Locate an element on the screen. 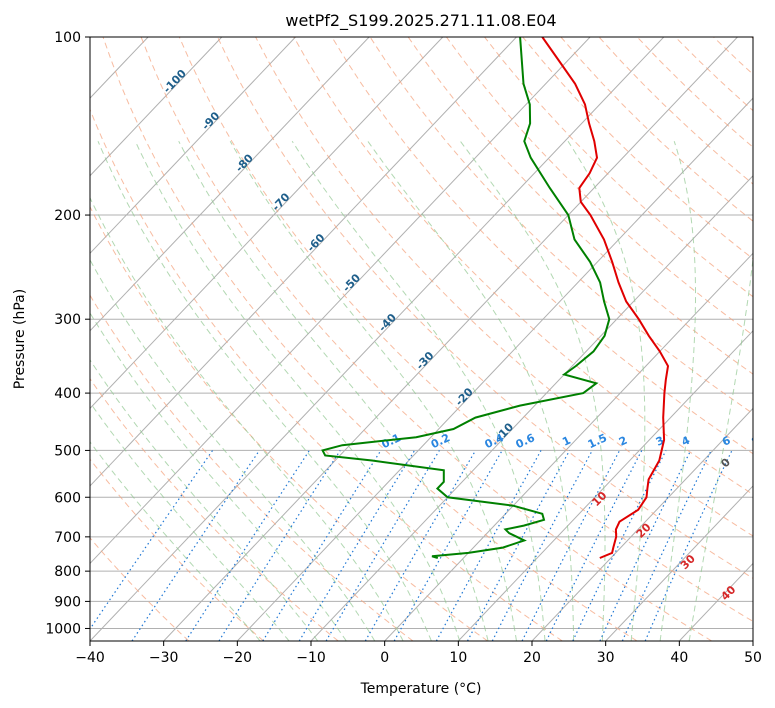 Image resolution: width=775 pixels, height=708 pixels. x-tick-label: 30 is located at coordinates (606, 658).